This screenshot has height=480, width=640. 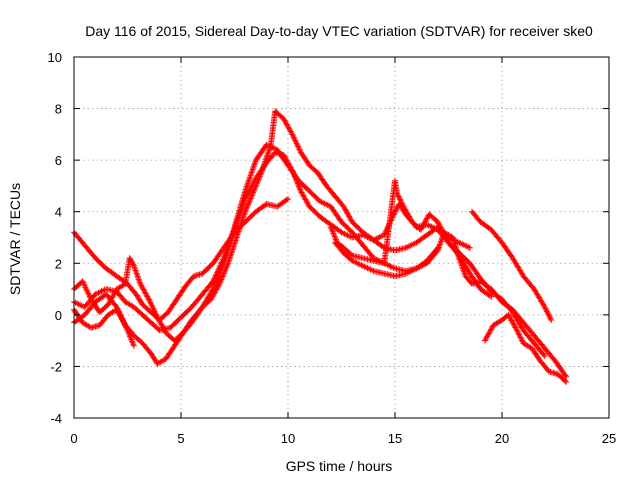 What do you see at coordinates (395, 438) in the screenshot?
I see `x-tick-label: 15` at bounding box center [395, 438].